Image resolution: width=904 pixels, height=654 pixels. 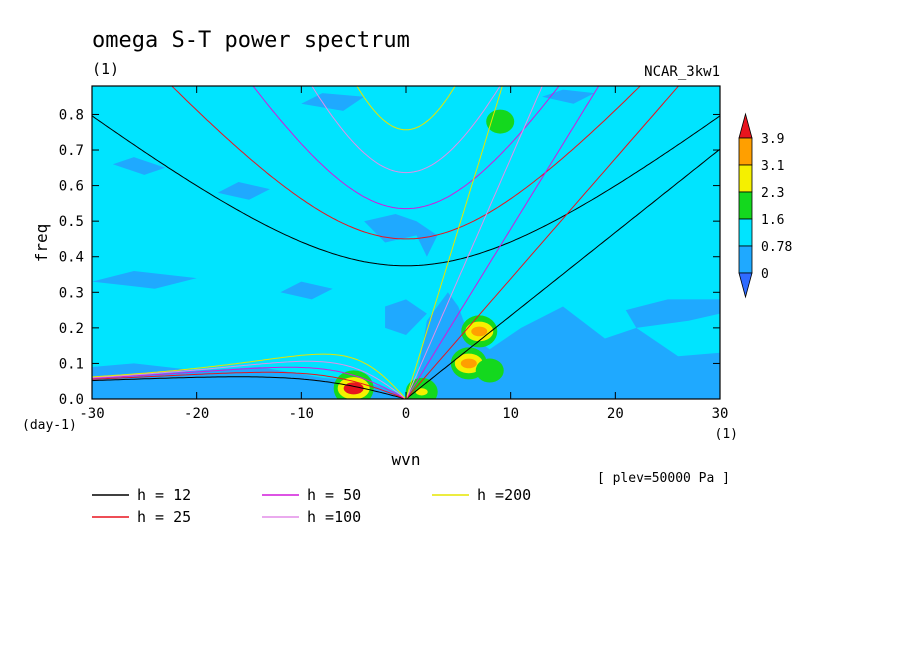 I want to click on colorbar-label: 3.9, so click(x=772, y=139).